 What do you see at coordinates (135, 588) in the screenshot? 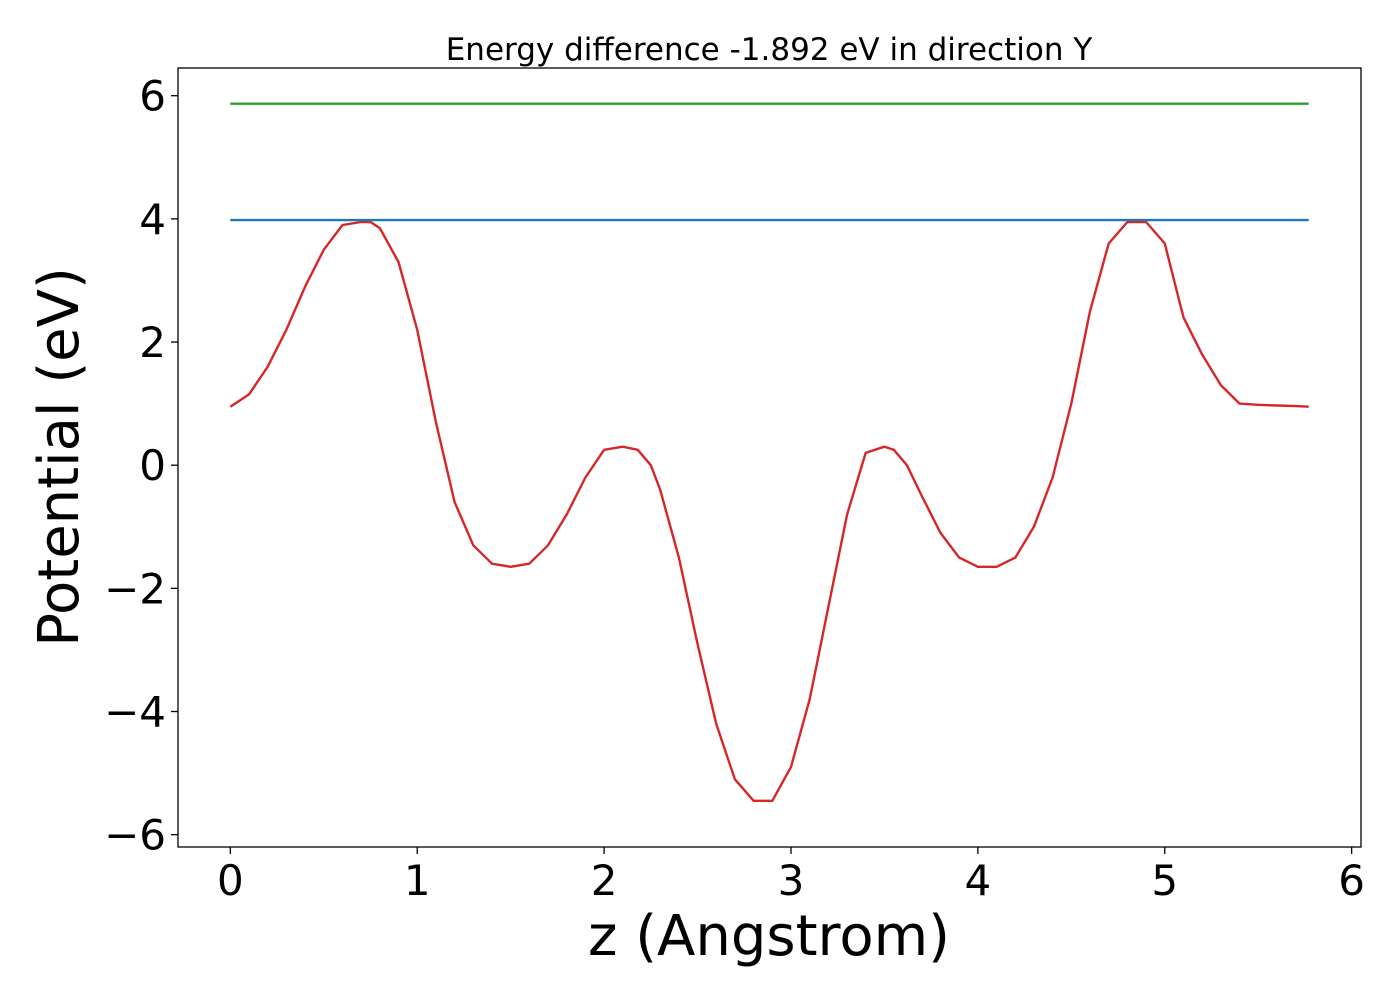
I see `y-tick-label: −2` at bounding box center [135, 588].